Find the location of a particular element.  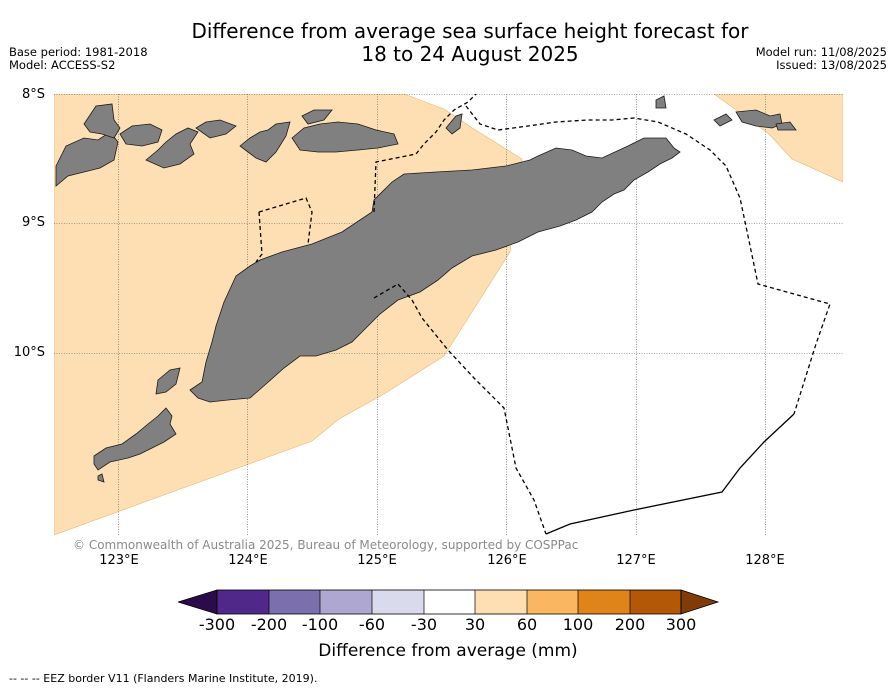

lon-label-126e: 126°E is located at coordinates (507, 560).